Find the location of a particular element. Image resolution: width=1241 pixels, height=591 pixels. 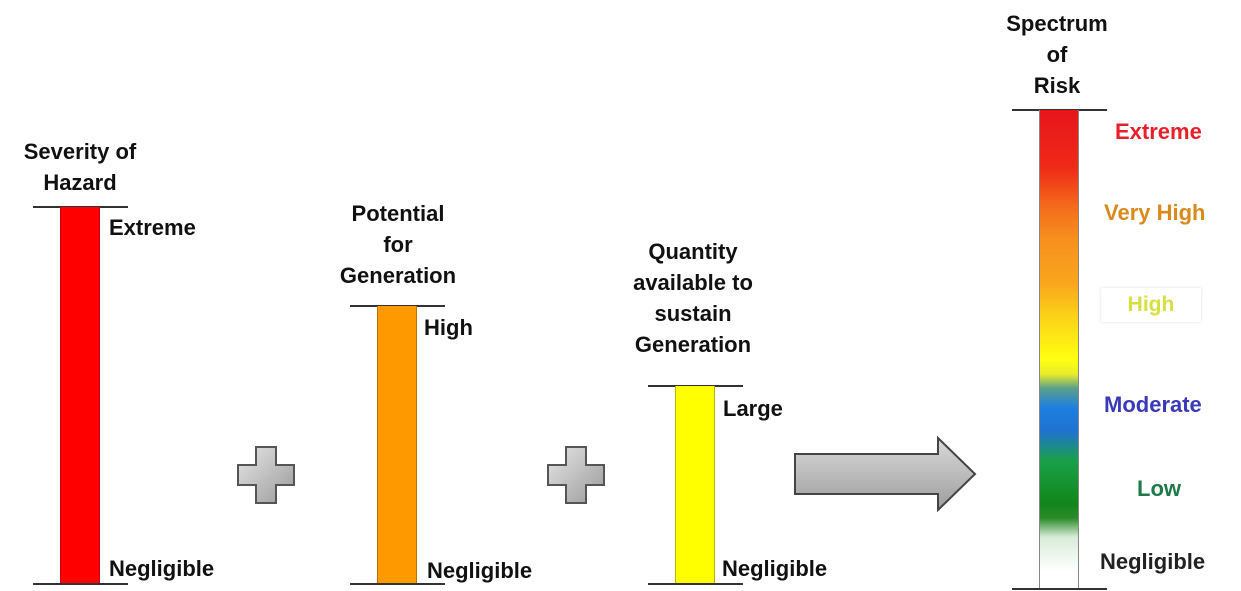

quantity-title: Quantity available to sustain Generation is located at coordinates (693, 298).